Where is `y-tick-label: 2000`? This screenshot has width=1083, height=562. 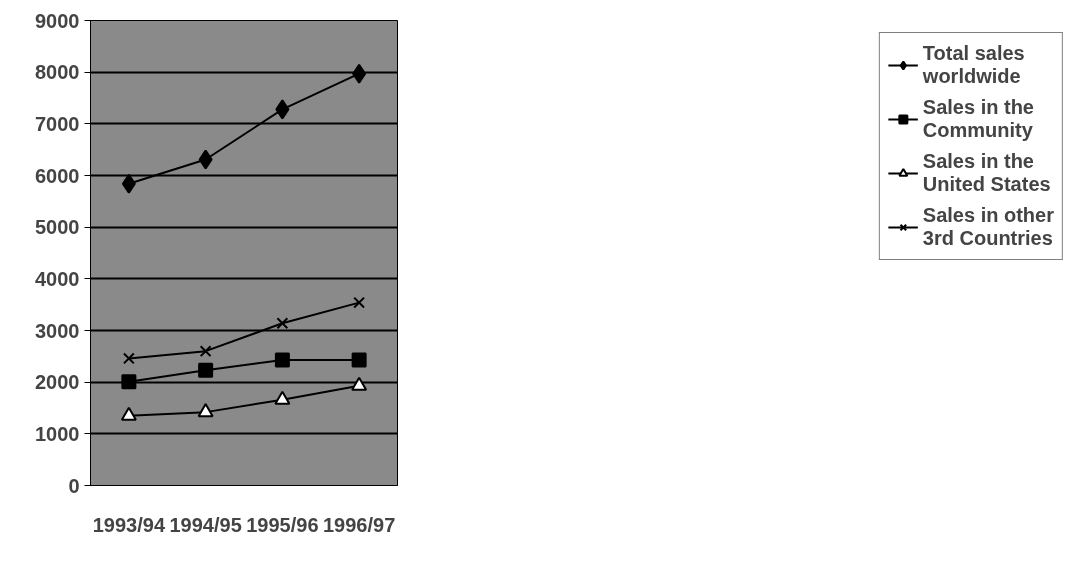 y-tick-label: 2000 is located at coordinates (57, 382).